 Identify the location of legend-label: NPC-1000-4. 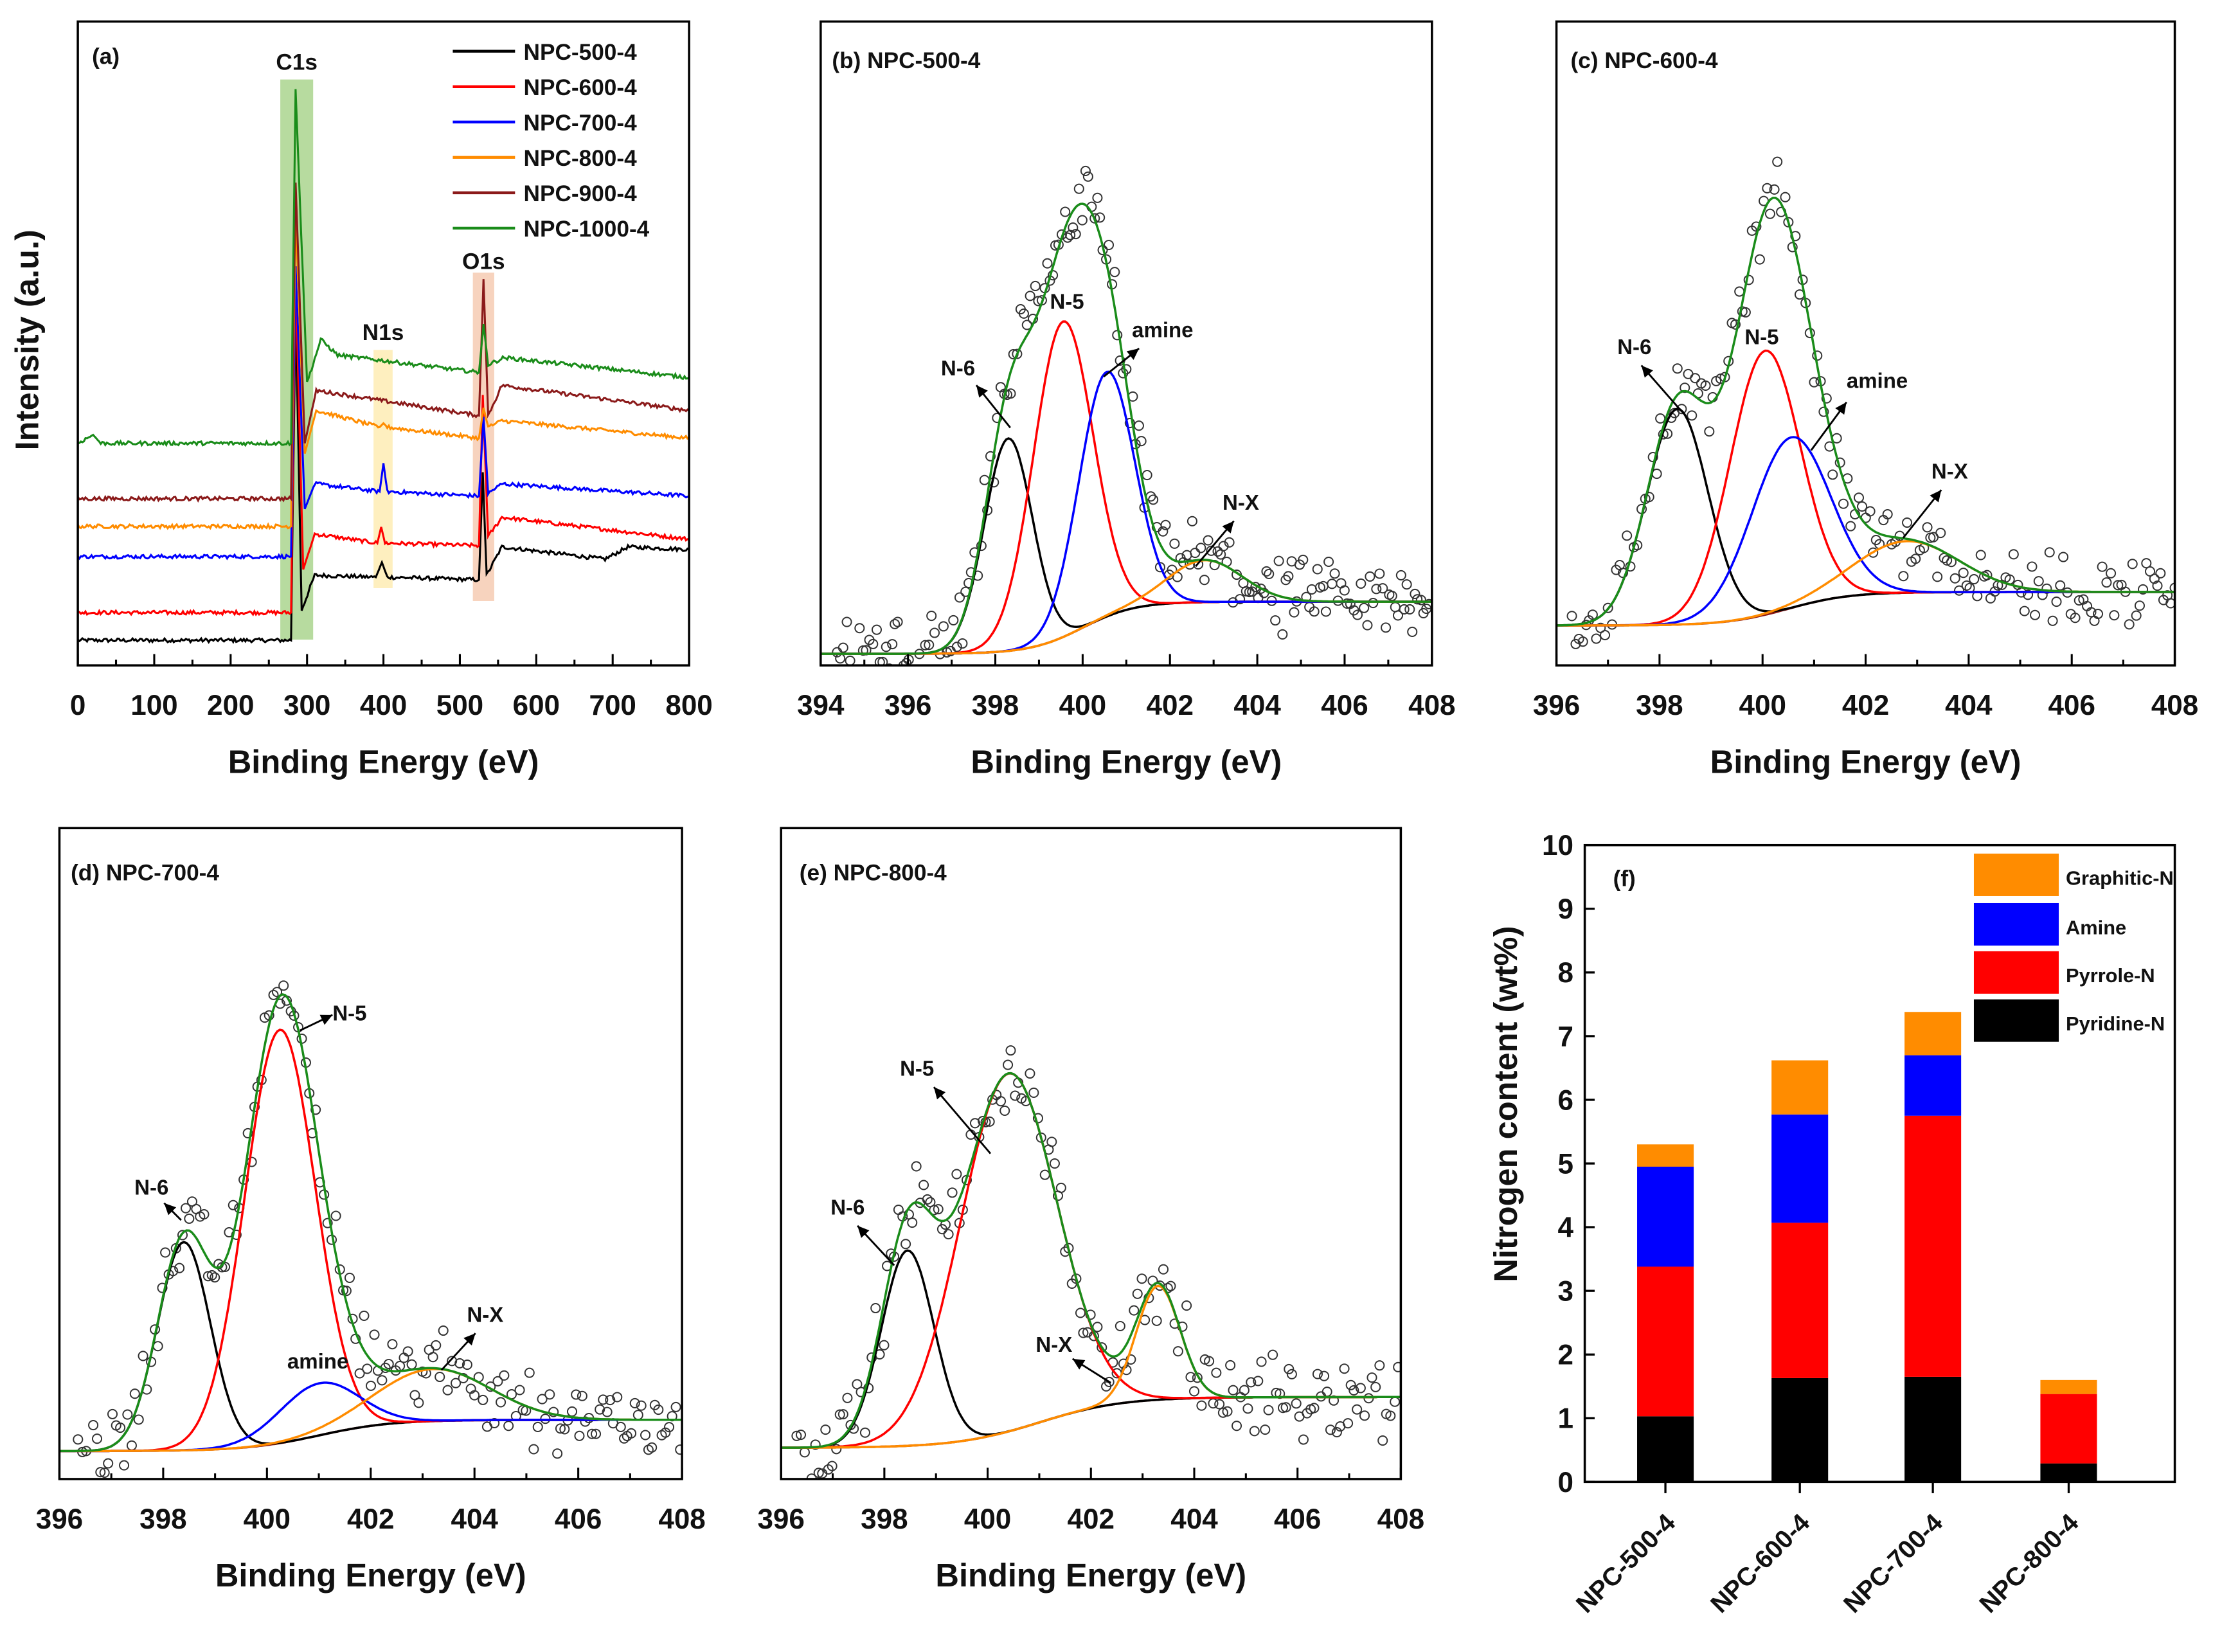
(587, 229).